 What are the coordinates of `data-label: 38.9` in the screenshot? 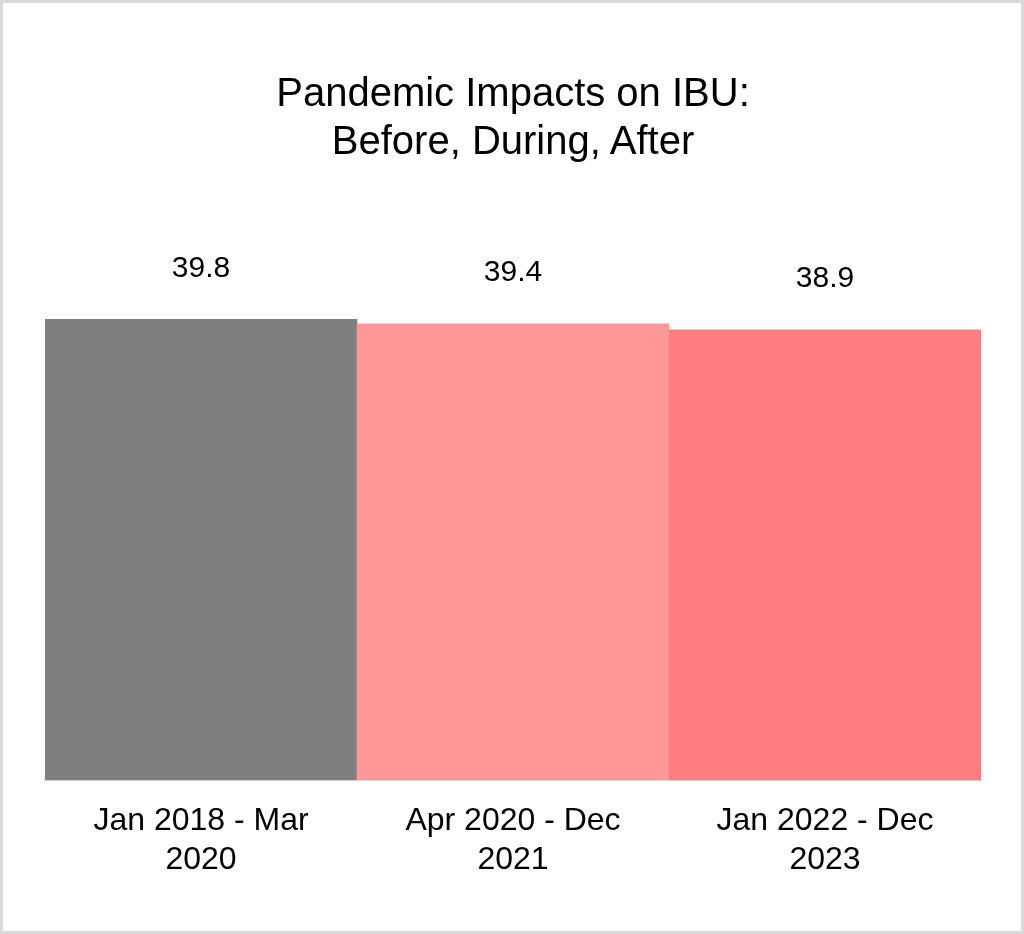 It's located at (825, 276).